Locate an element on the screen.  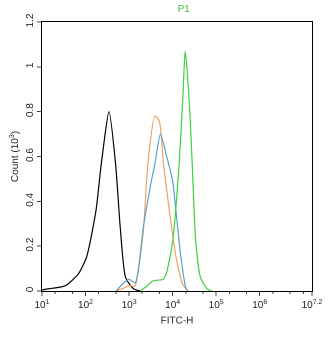
y-tick-label: 1.2 is located at coordinates (30, 20).